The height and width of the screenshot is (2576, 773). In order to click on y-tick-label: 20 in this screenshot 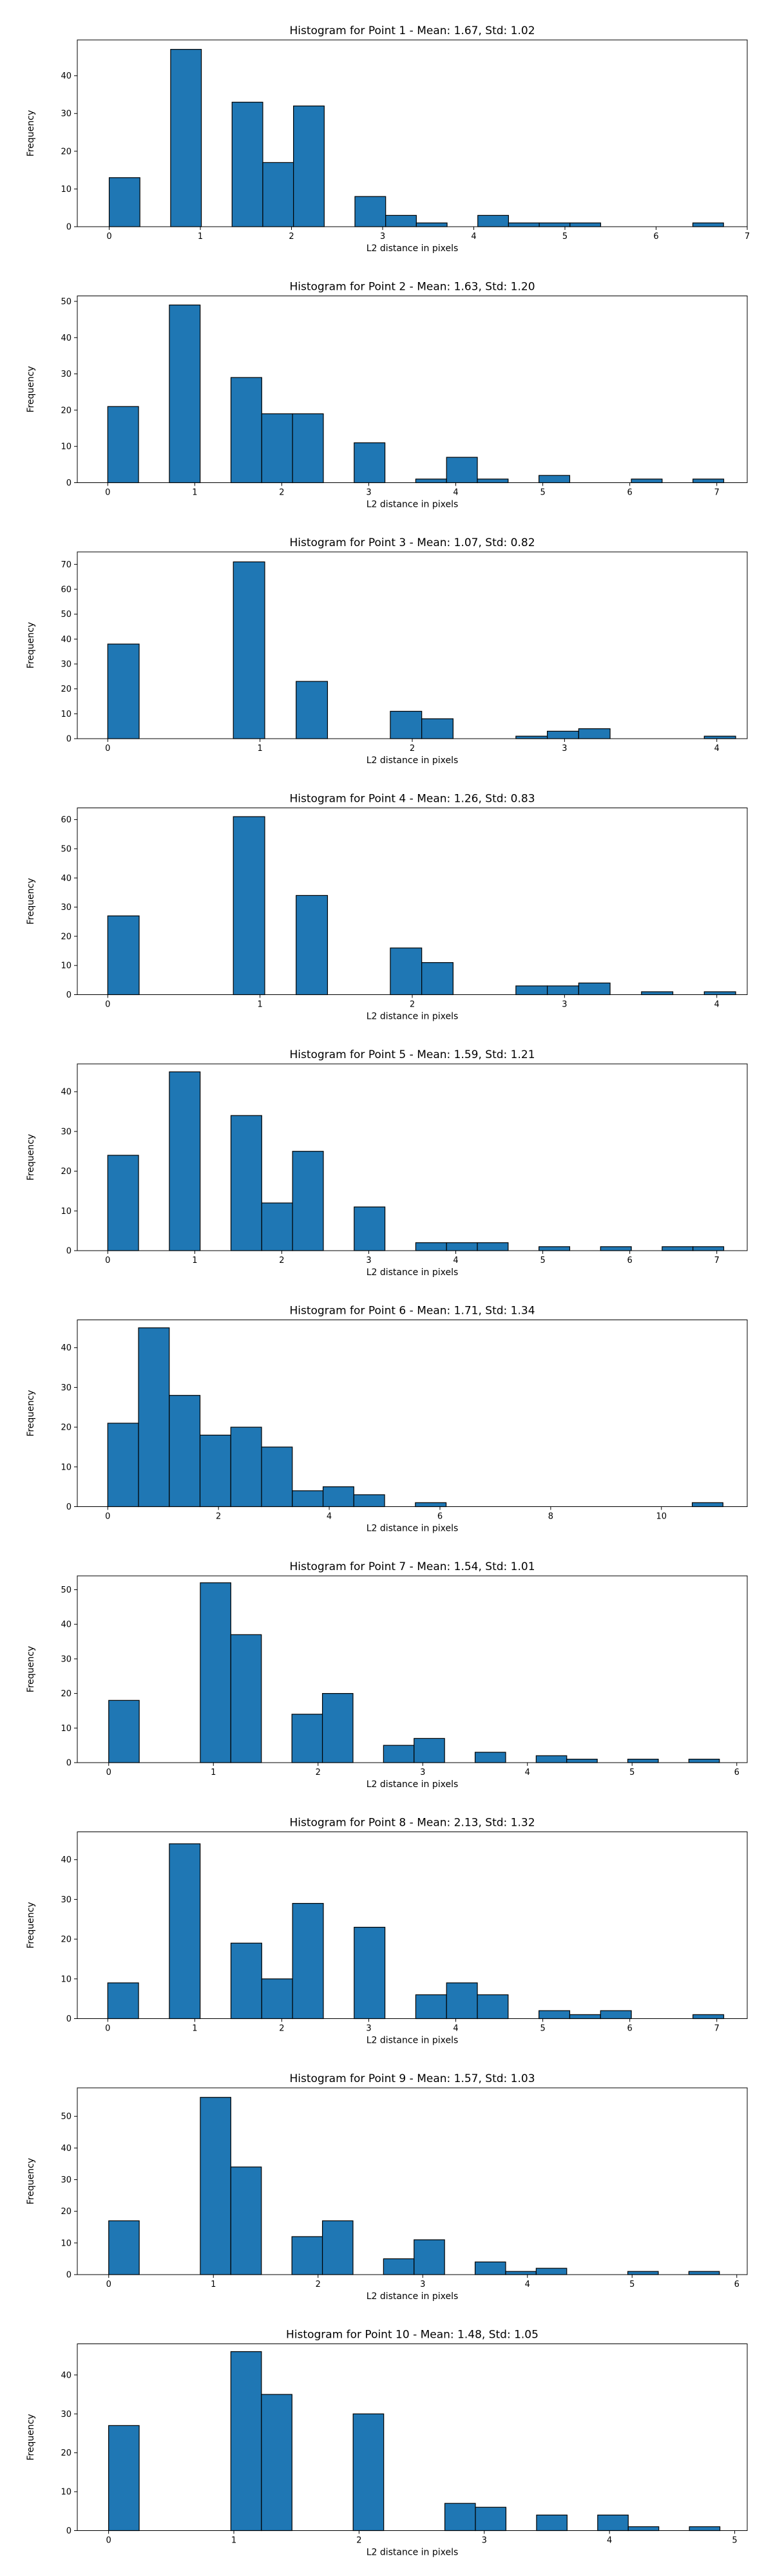, I will do `click(66, 689)`.